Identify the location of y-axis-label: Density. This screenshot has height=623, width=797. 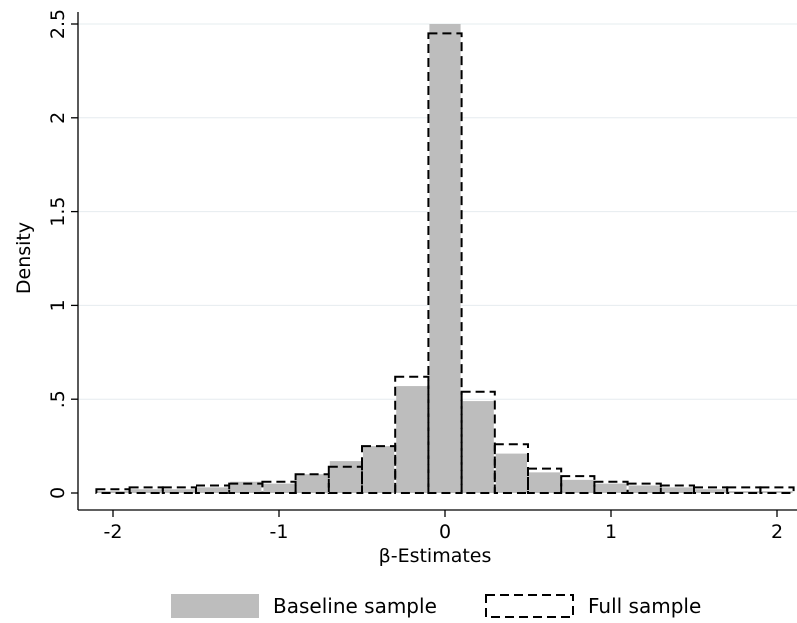
(24, 258).